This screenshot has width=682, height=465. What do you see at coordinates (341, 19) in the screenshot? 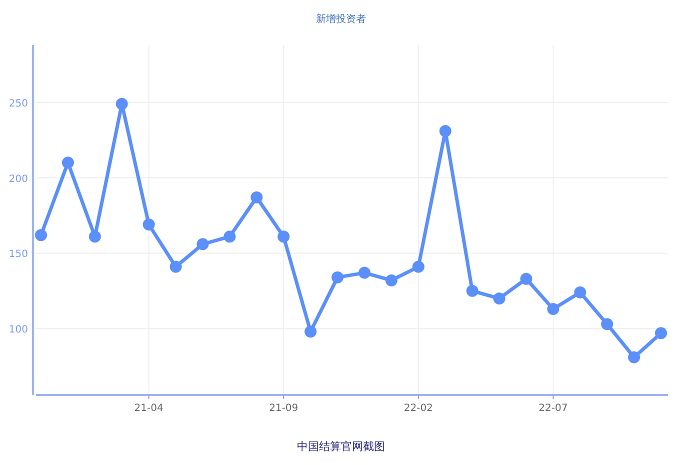
I see `chart-title: 新增投资者` at bounding box center [341, 19].